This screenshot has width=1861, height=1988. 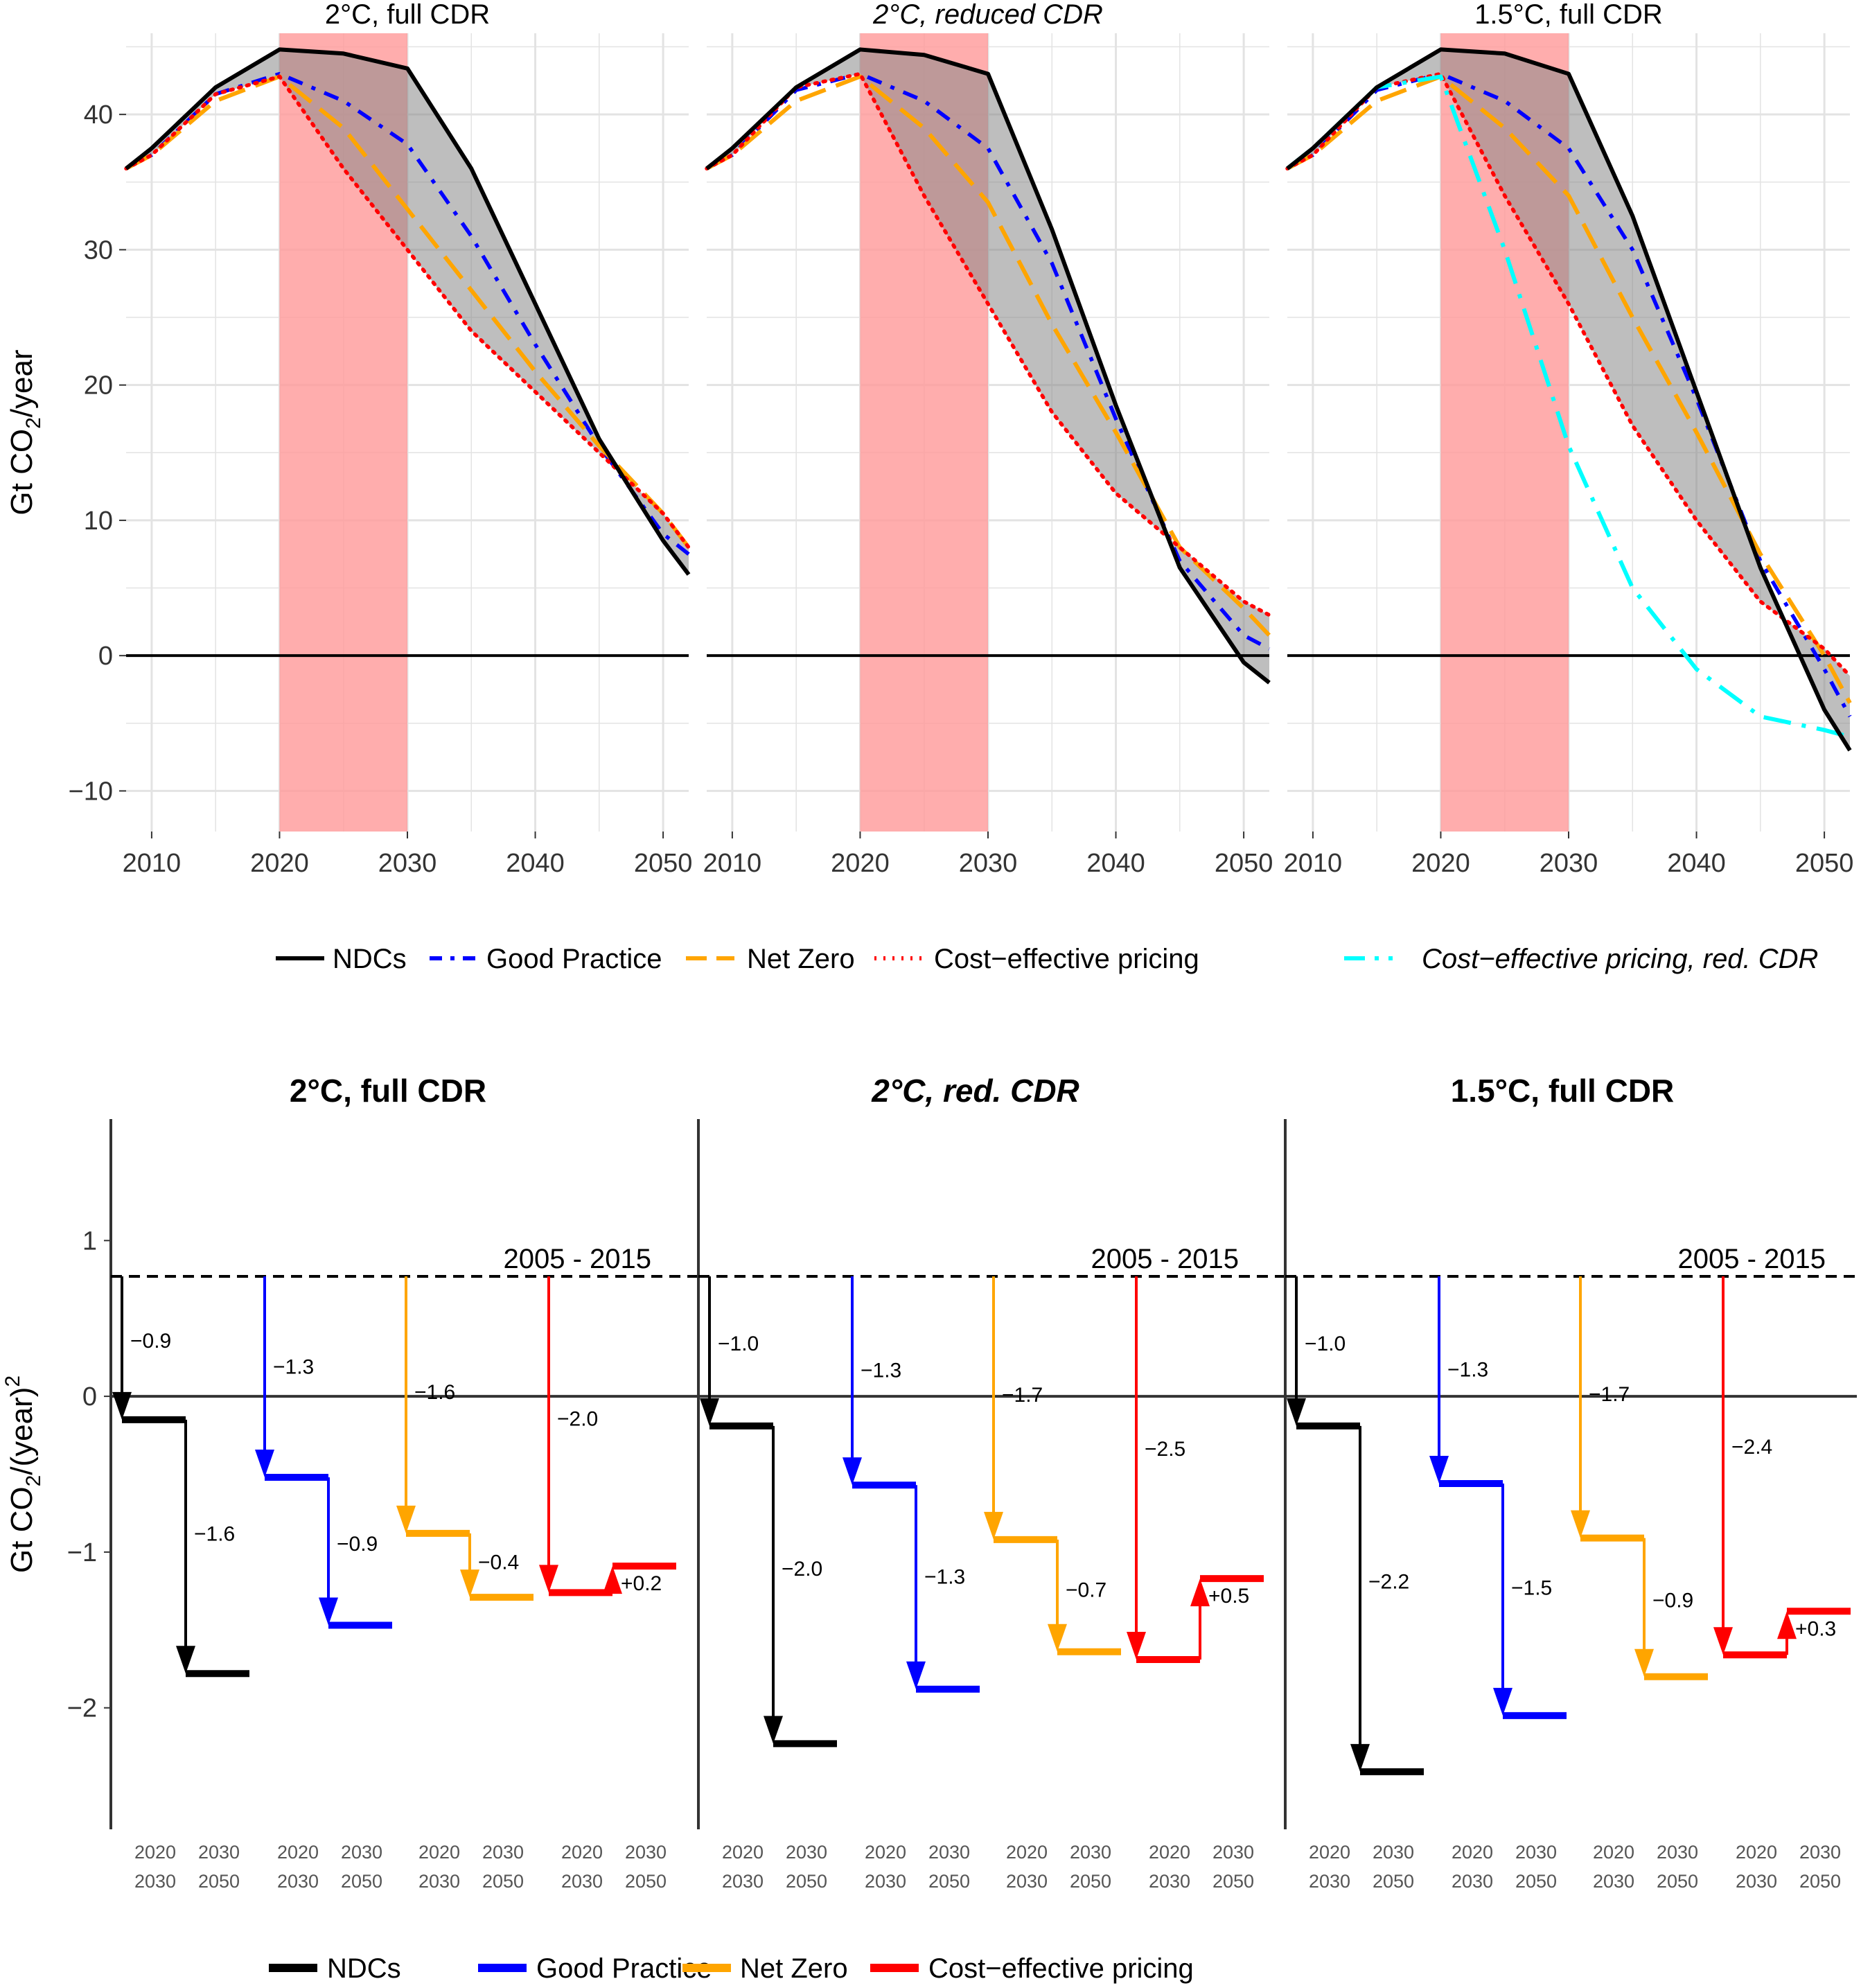 I want to click on x-tick-label: 2050, so click(x=1244, y=863).